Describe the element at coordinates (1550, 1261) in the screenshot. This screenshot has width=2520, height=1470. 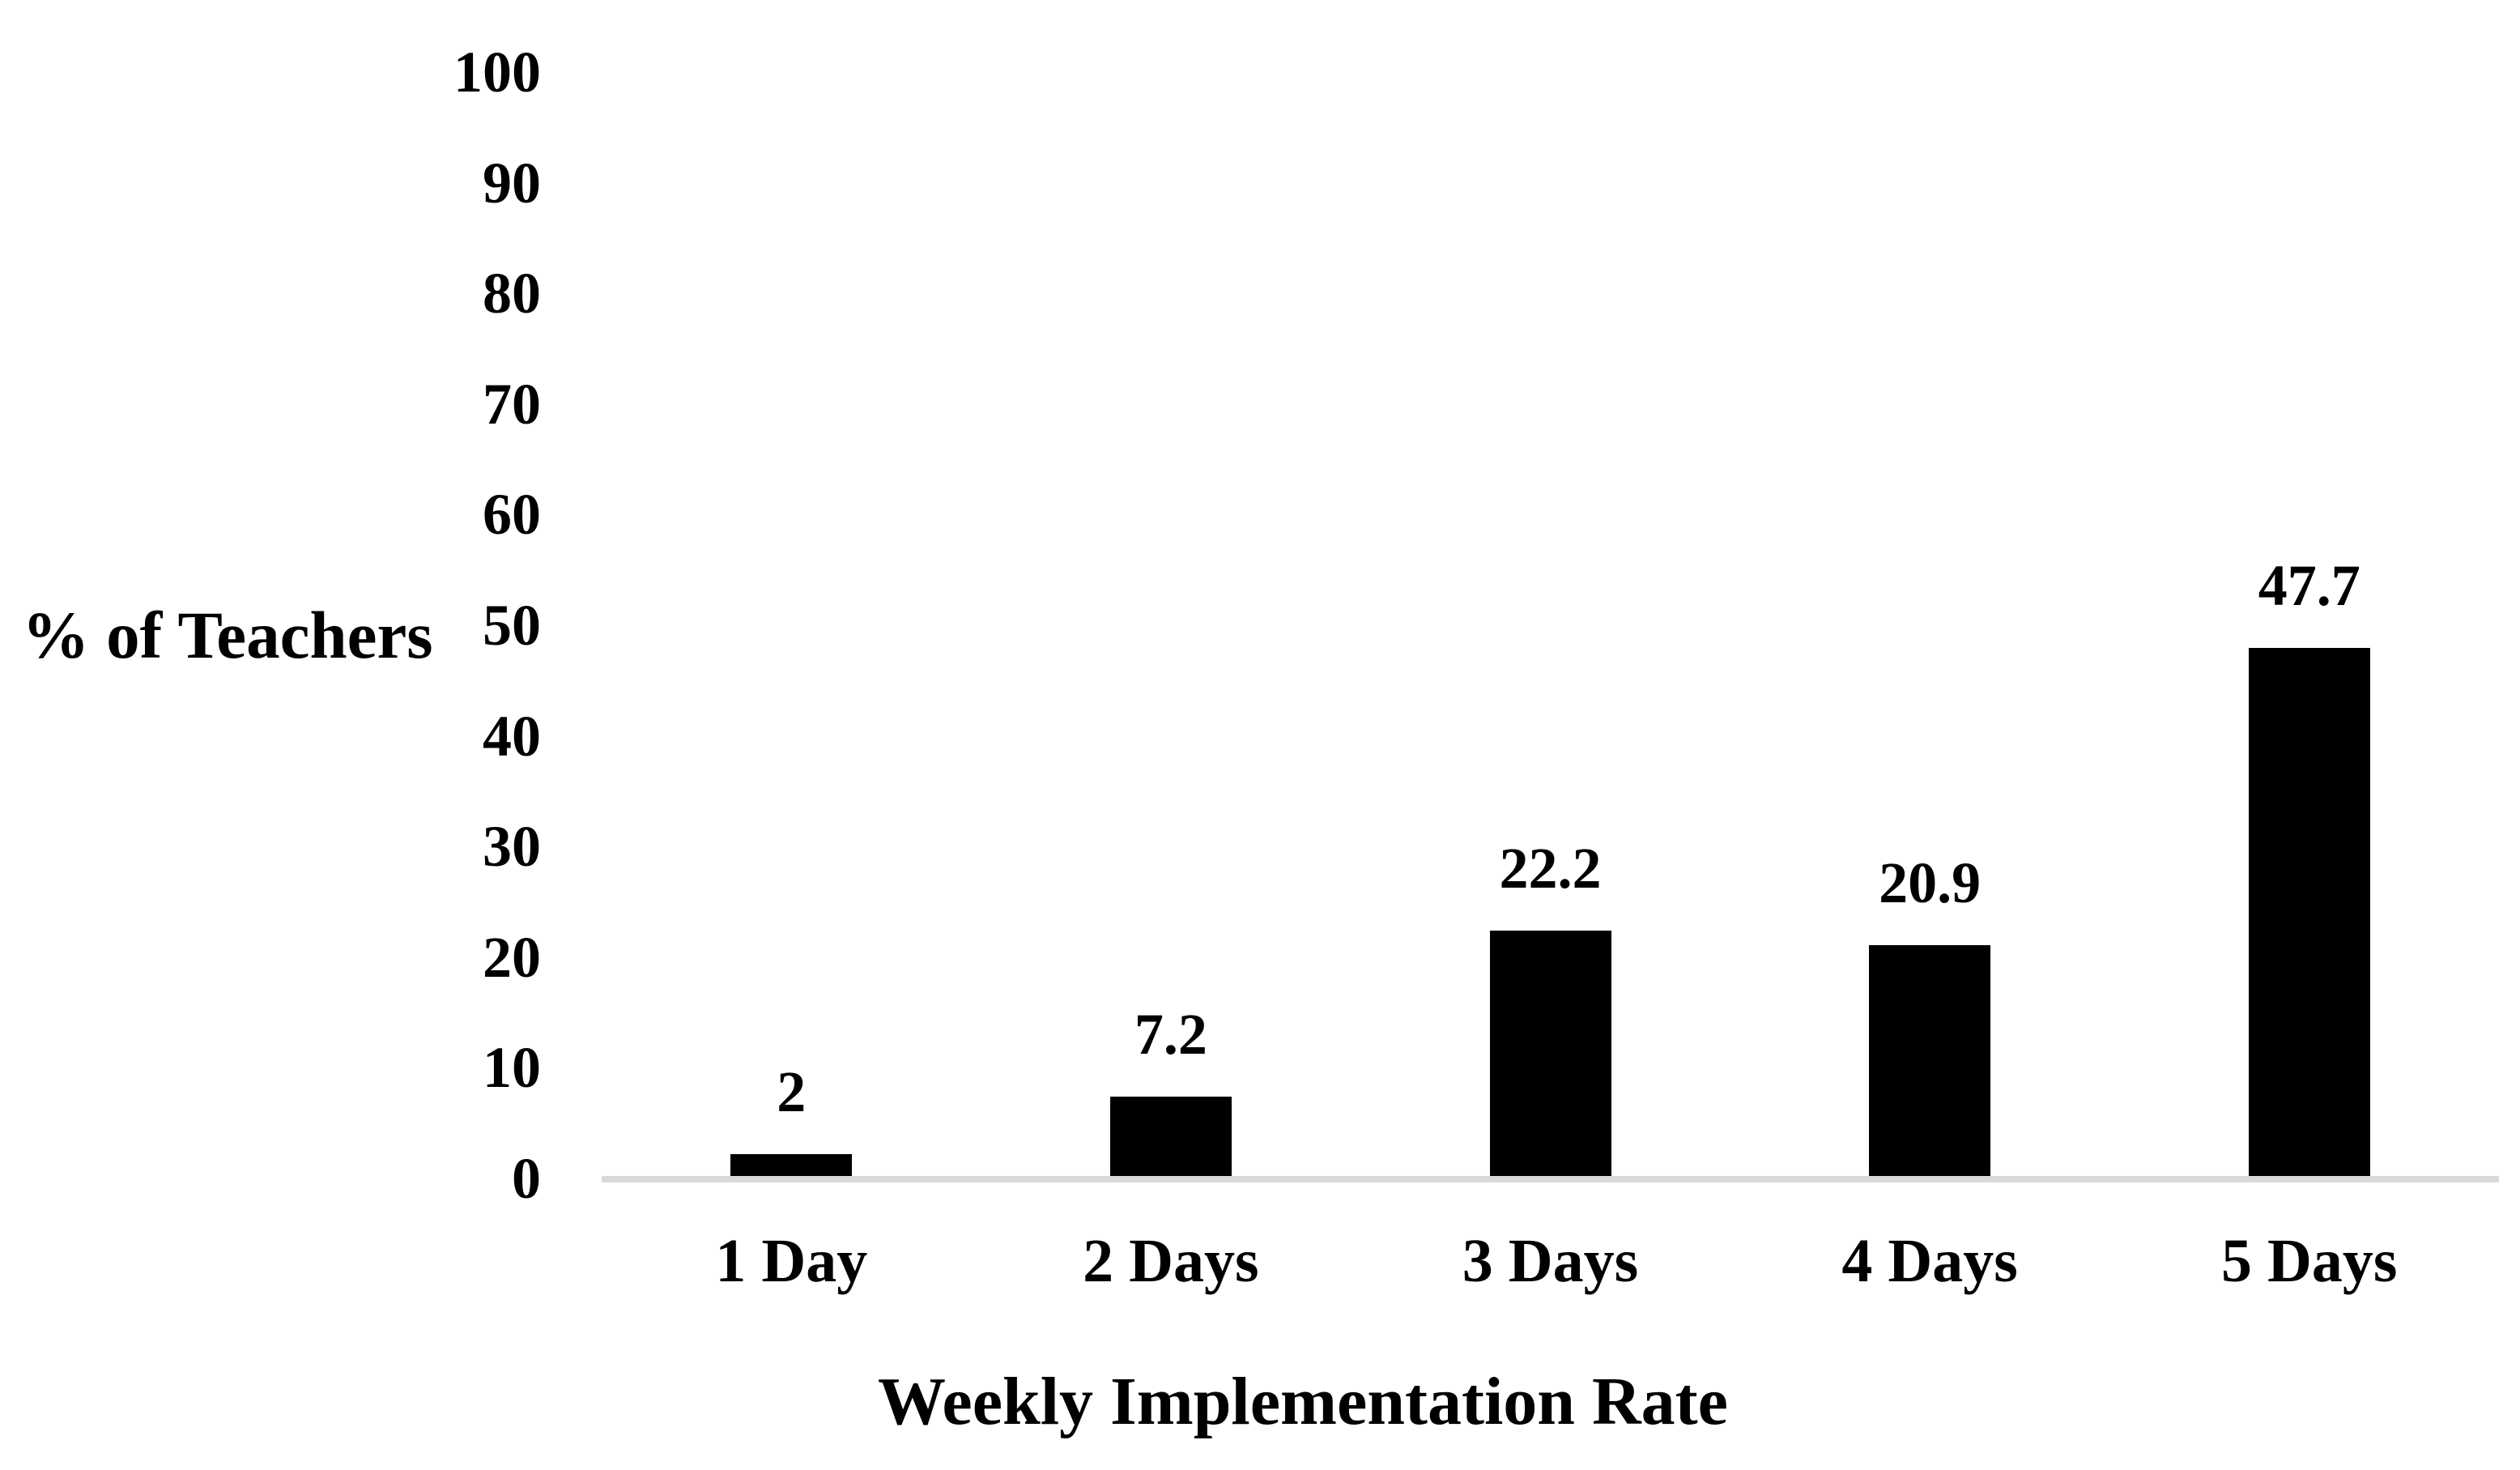
I see `category-label-3-days: 3 Days` at that location.